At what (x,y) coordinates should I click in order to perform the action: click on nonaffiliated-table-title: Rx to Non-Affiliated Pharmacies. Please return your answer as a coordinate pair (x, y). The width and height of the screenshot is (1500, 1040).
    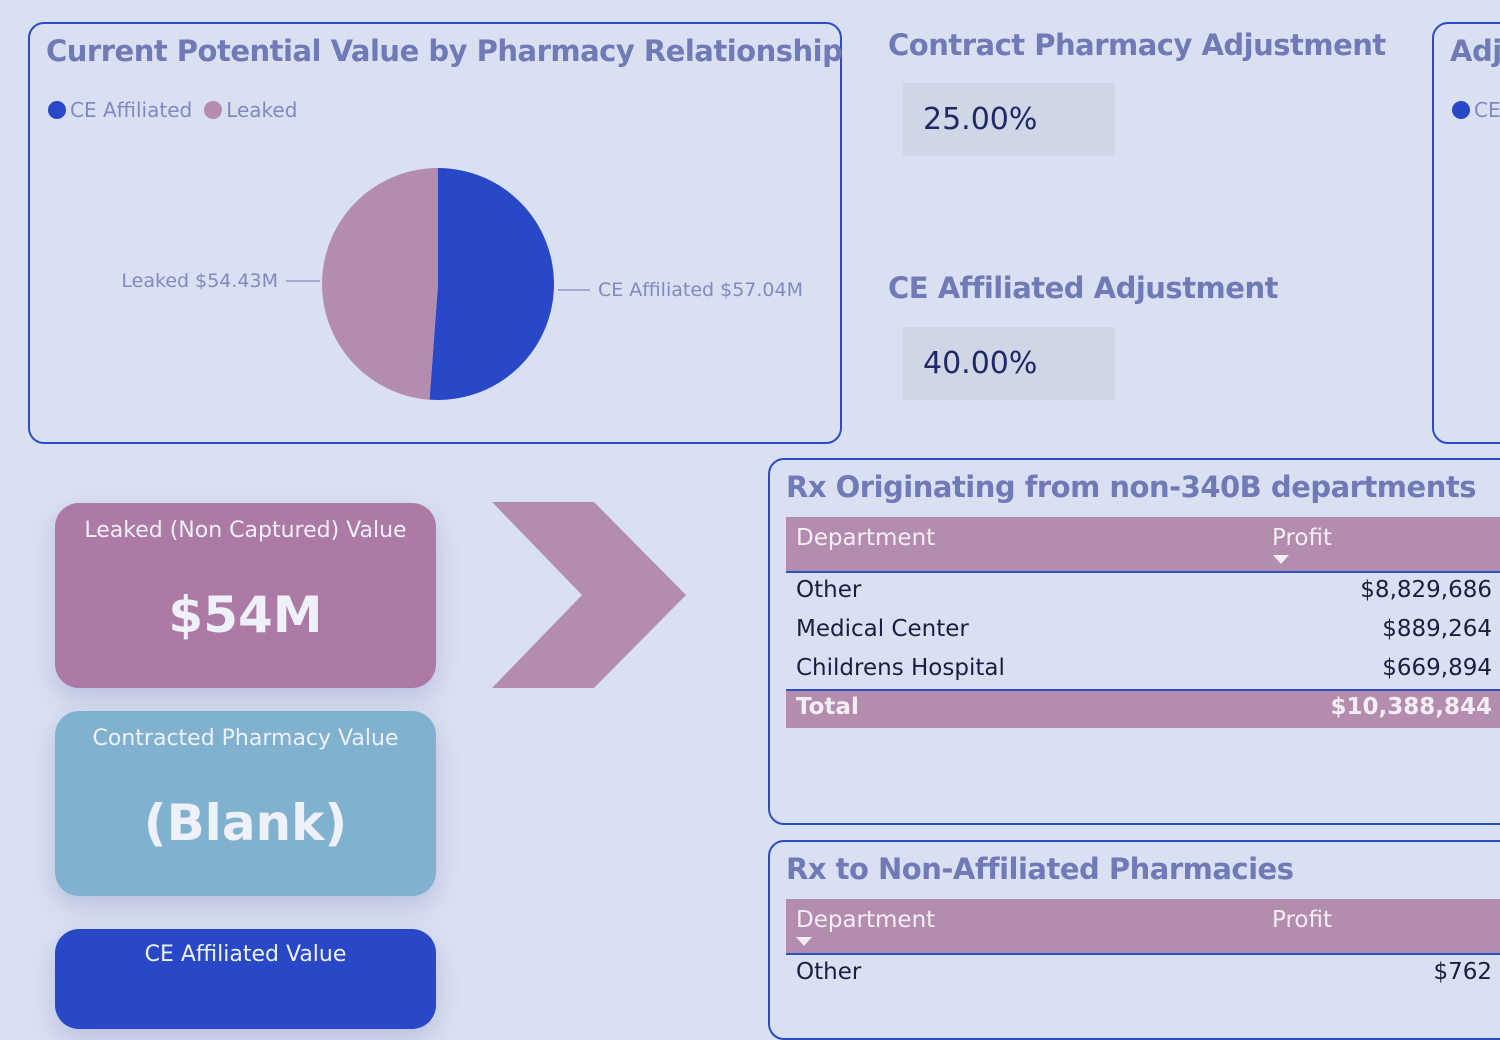
    Looking at the image, I should click on (1040, 869).